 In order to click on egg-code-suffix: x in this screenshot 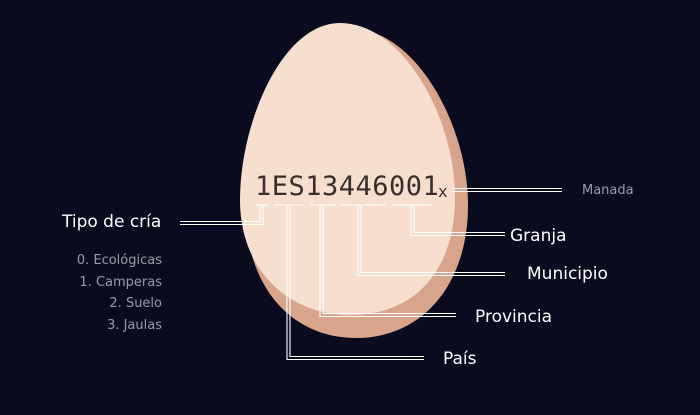, I will do `click(443, 191)`.